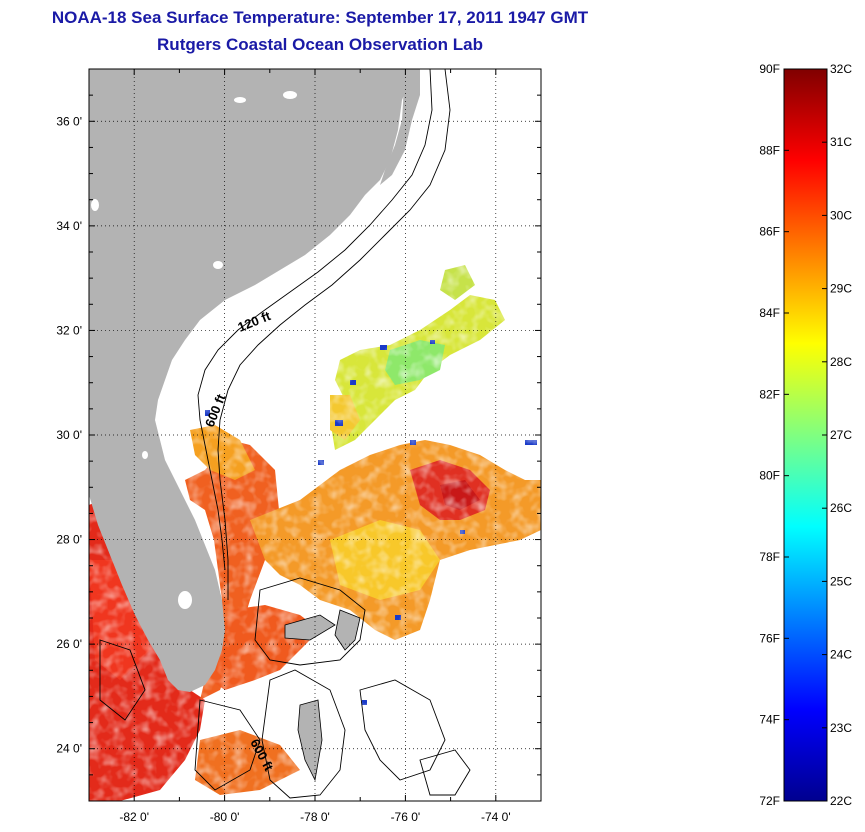  Describe the element at coordinates (320, 44) in the screenshot. I see `map-subtitle: Rutgers Coastal Ocean Observation Lab` at that location.